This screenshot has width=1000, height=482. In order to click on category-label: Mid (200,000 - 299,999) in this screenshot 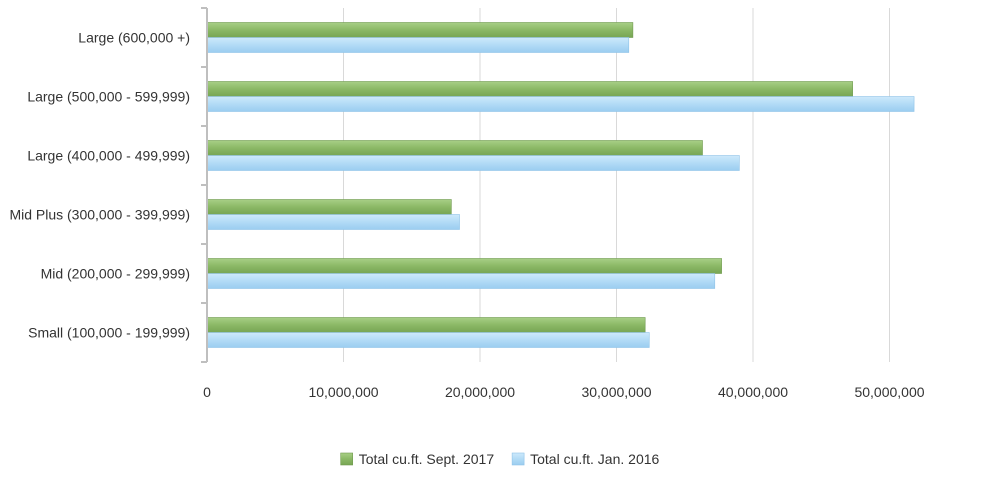, I will do `click(115, 274)`.